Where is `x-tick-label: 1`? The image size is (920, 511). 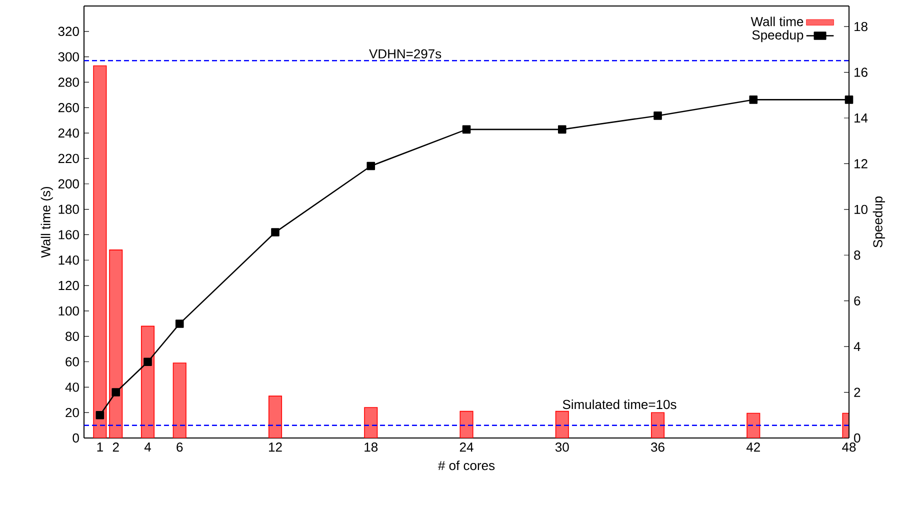 x-tick-label: 1 is located at coordinates (100, 447).